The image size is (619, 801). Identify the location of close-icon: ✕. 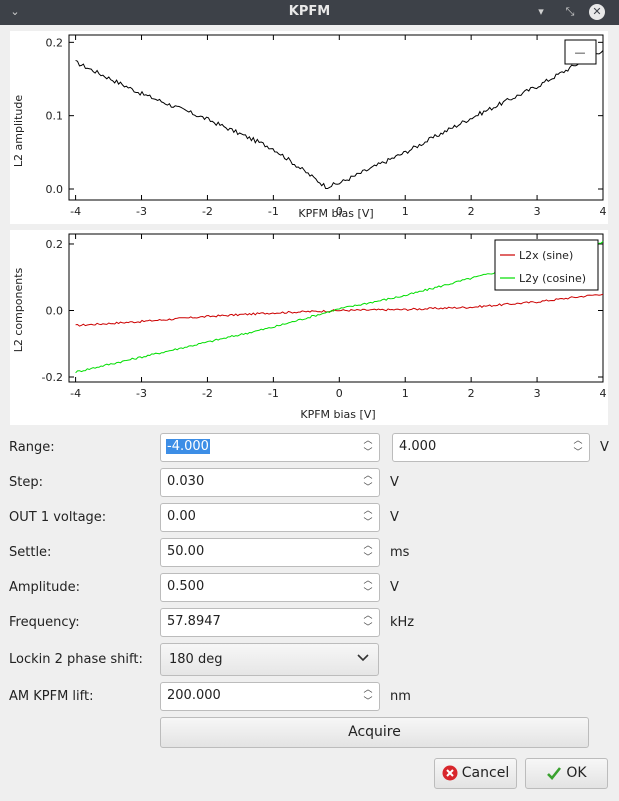
(597, 12).